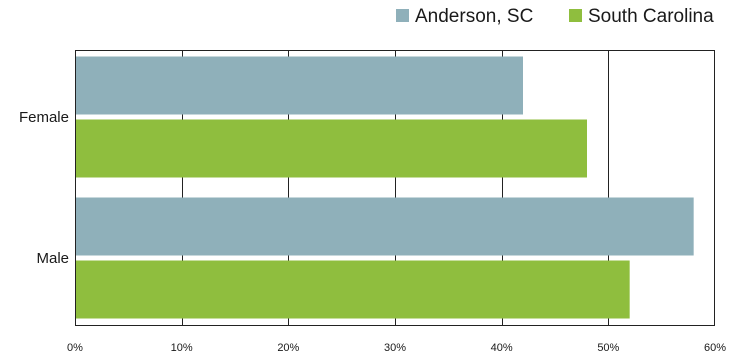 The width and height of the screenshot is (744, 358). Describe the element at coordinates (52, 258) in the screenshot. I see `category-label-male: Male` at that location.